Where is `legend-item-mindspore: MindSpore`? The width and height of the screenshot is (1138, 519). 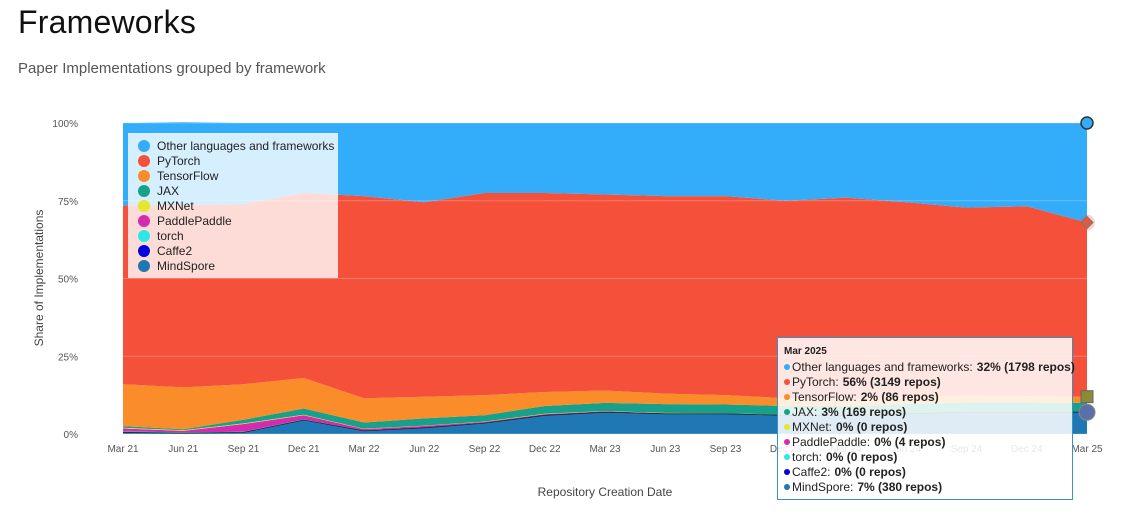
legend-item-mindspore: MindSpore is located at coordinates (233, 265).